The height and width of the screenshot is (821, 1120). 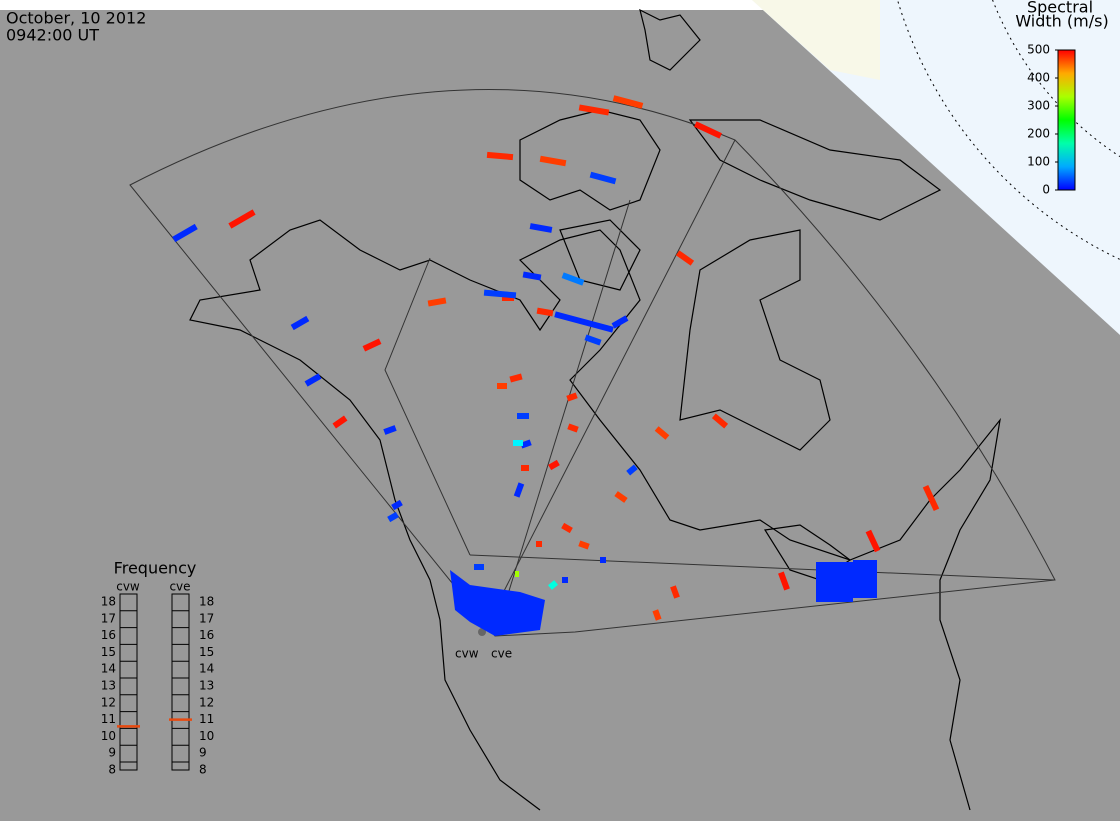 What do you see at coordinates (482, 632) in the screenshot?
I see `station-marker` at bounding box center [482, 632].